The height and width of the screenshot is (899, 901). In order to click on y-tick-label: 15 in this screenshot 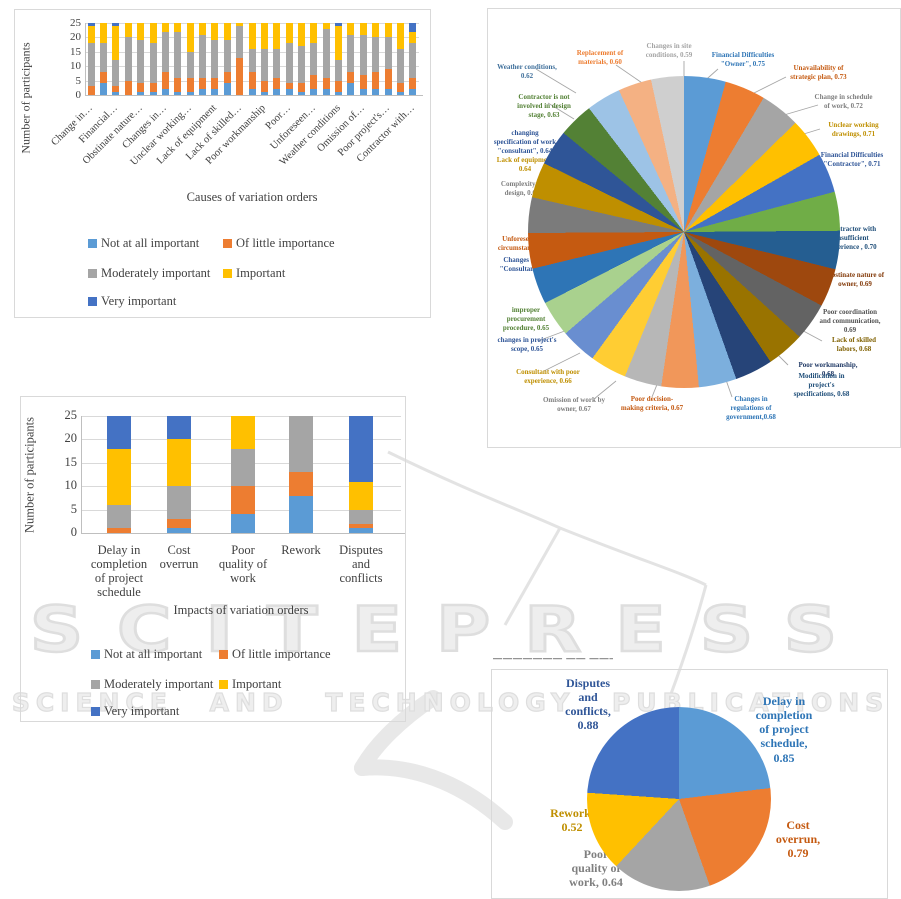, I will do `click(71, 461)`.